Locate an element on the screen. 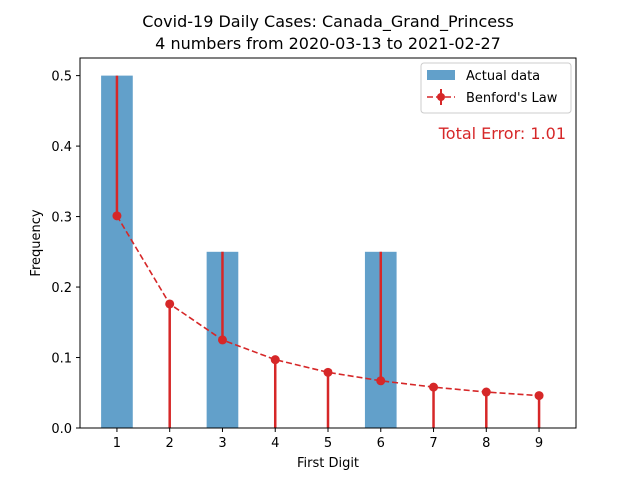 The width and height of the screenshot is (640, 480). chart-title-line2: 4 numbers from 2020-03-13 to 2021-02-27 is located at coordinates (328, 43).